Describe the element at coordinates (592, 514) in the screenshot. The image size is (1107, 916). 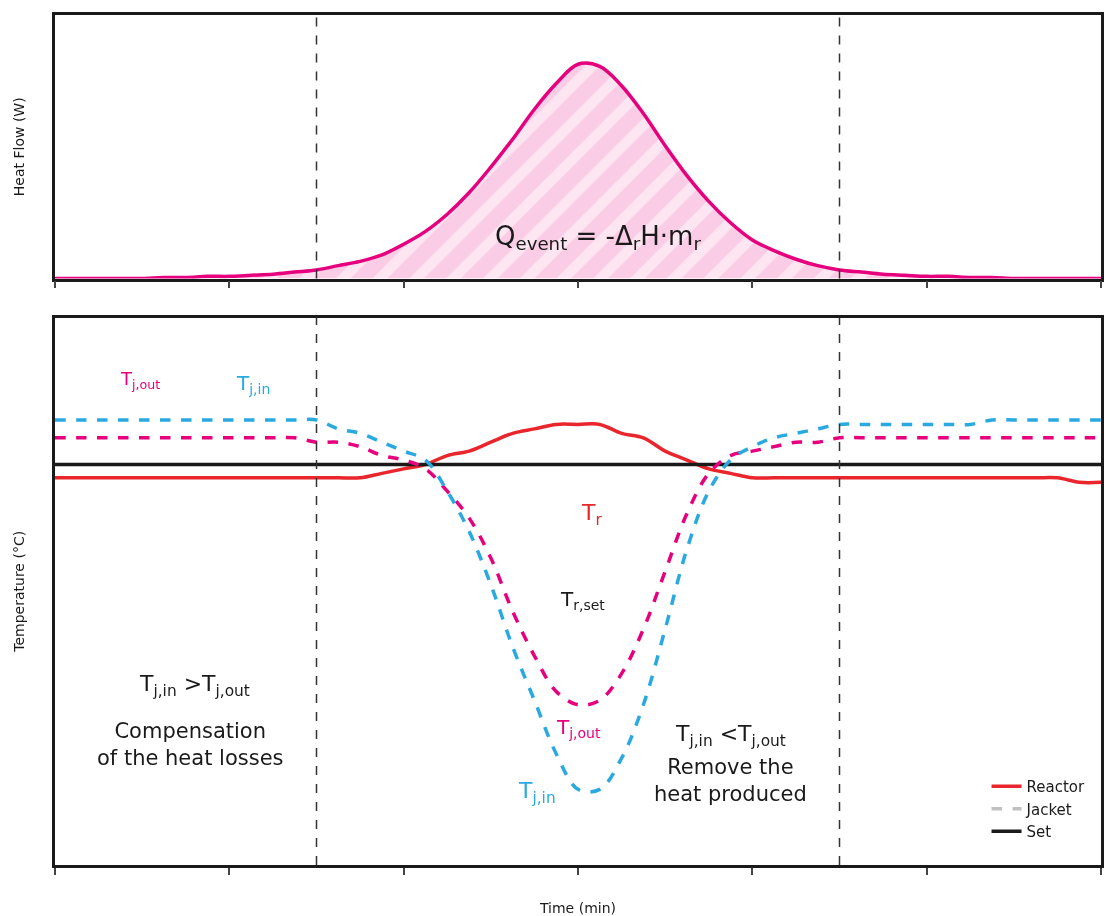
I see `annotation: T$_{r}$` at that location.